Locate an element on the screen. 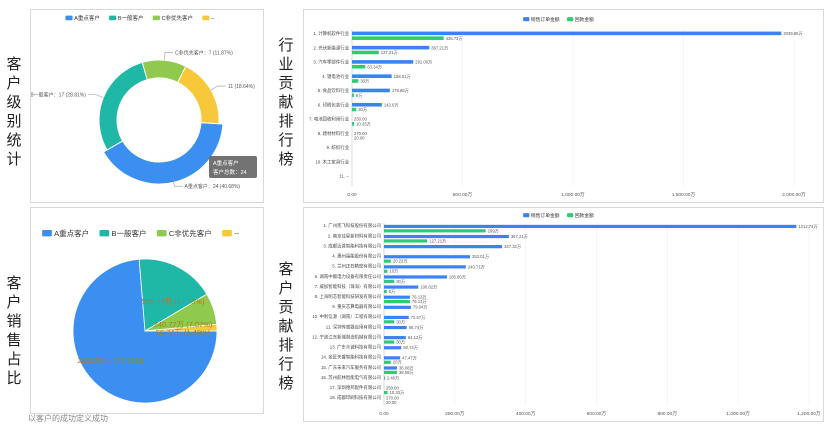  order-value-11: 66.74万 is located at coordinates (416, 328).